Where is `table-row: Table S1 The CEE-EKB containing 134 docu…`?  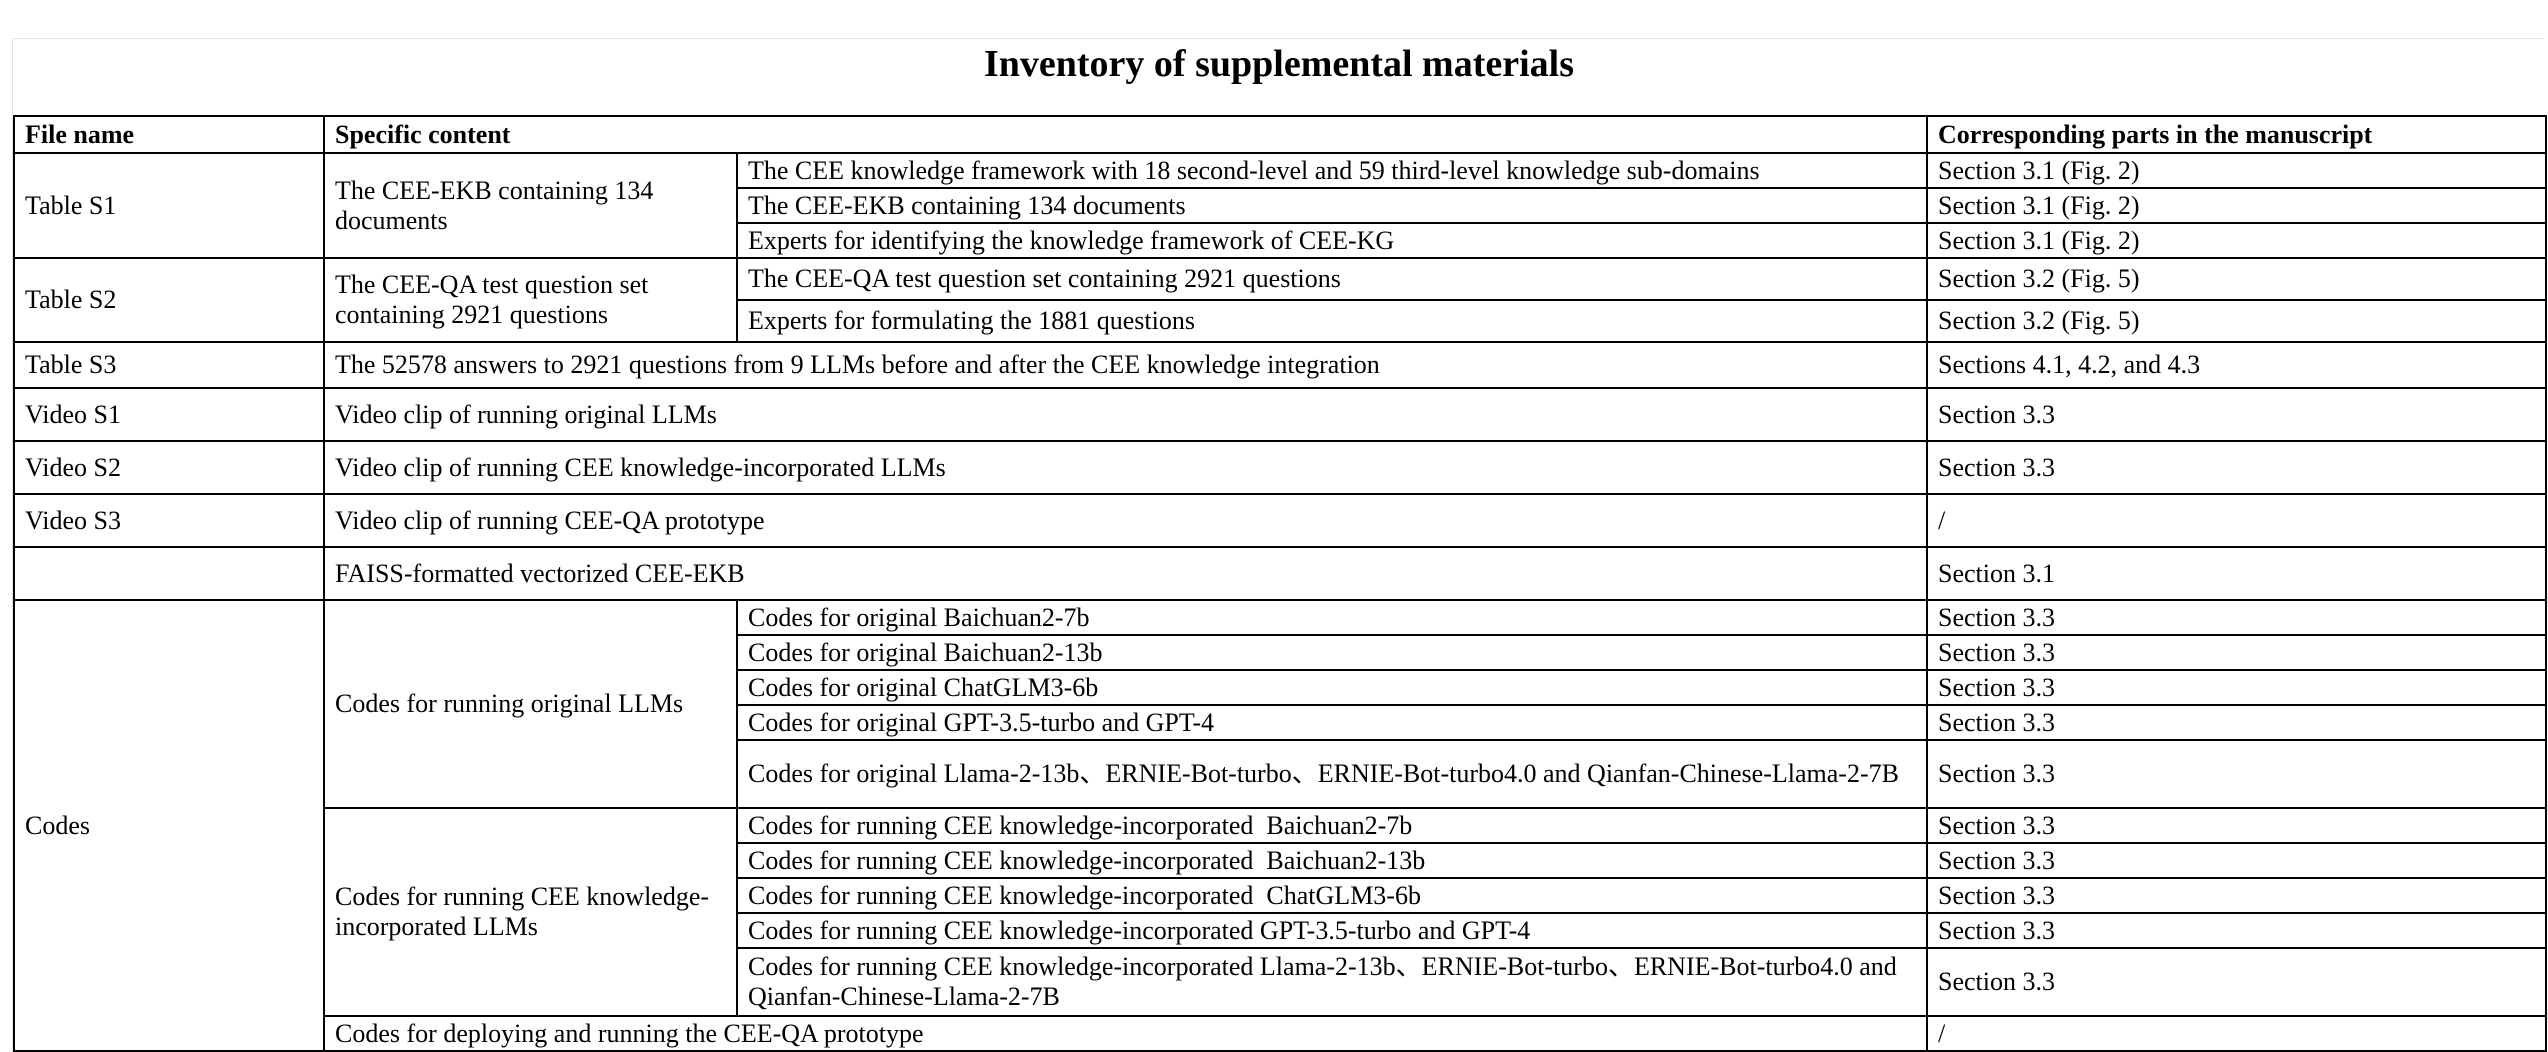
table-row: Table S1 The CEE-EKB containing 134 docu… is located at coordinates (1280, 205).